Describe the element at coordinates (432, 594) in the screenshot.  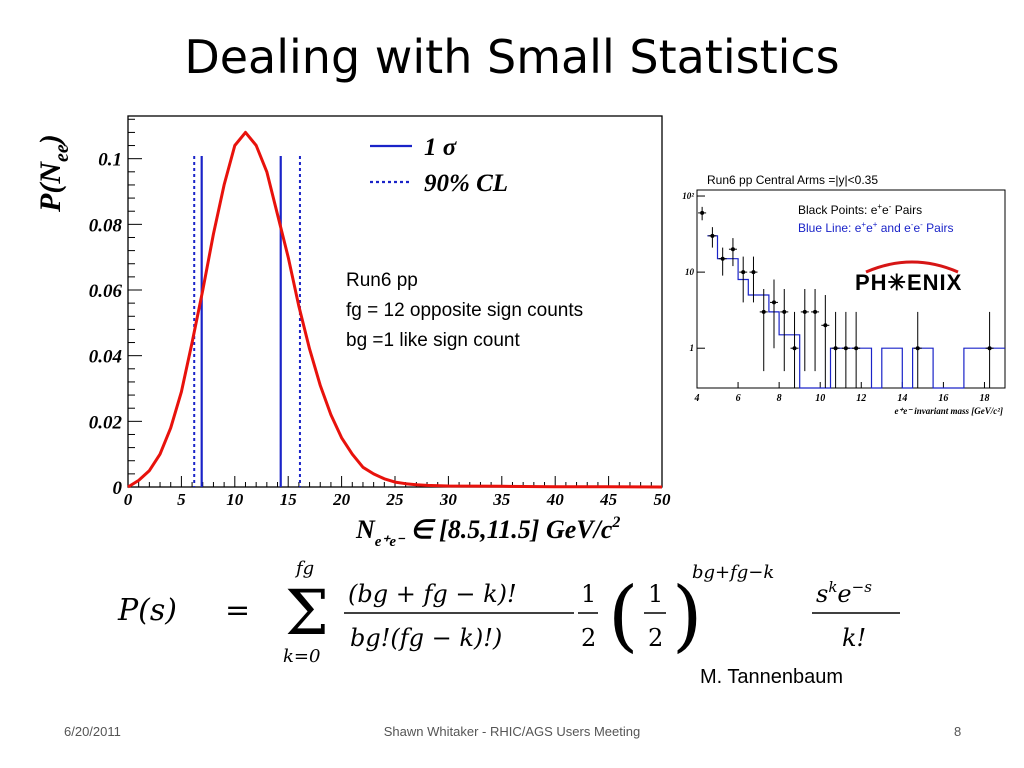
I see `formula-frac1-num: (bg + fg − k)!` at that location.